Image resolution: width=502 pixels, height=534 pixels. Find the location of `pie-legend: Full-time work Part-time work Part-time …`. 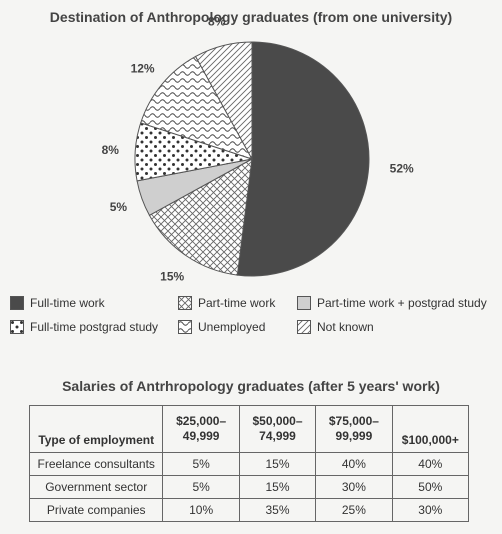

pie-legend: Full-time work Part-time work Part-time … is located at coordinates (256, 318).